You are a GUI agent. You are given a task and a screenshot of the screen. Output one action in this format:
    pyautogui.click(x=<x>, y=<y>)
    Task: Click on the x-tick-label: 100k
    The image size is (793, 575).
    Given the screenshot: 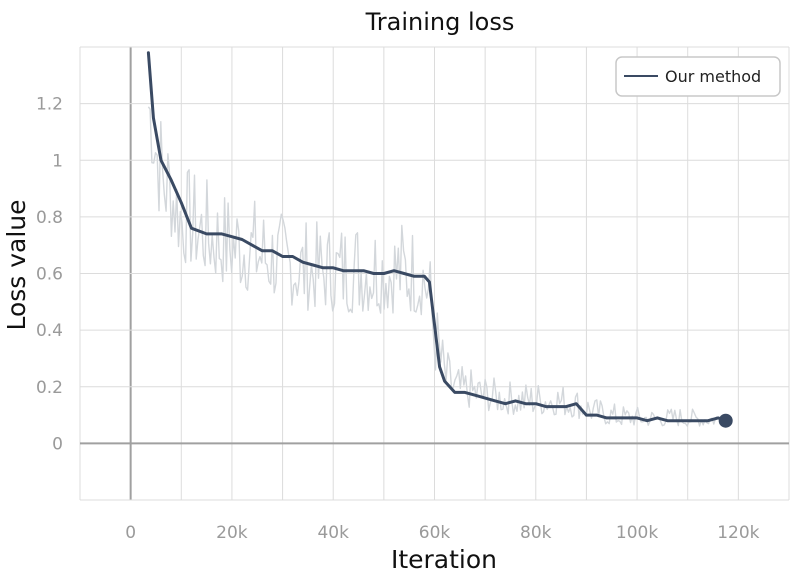 What is the action you would take?
    pyautogui.click(x=637, y=533)
    